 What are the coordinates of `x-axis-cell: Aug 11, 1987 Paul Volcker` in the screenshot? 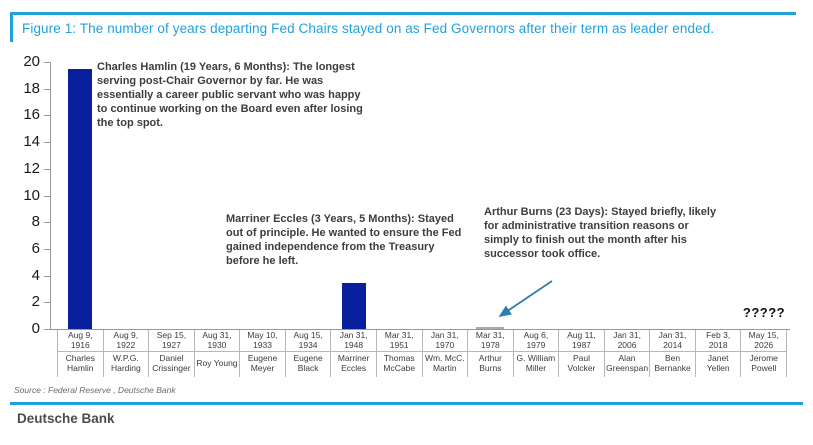 It's located at (582, 353).